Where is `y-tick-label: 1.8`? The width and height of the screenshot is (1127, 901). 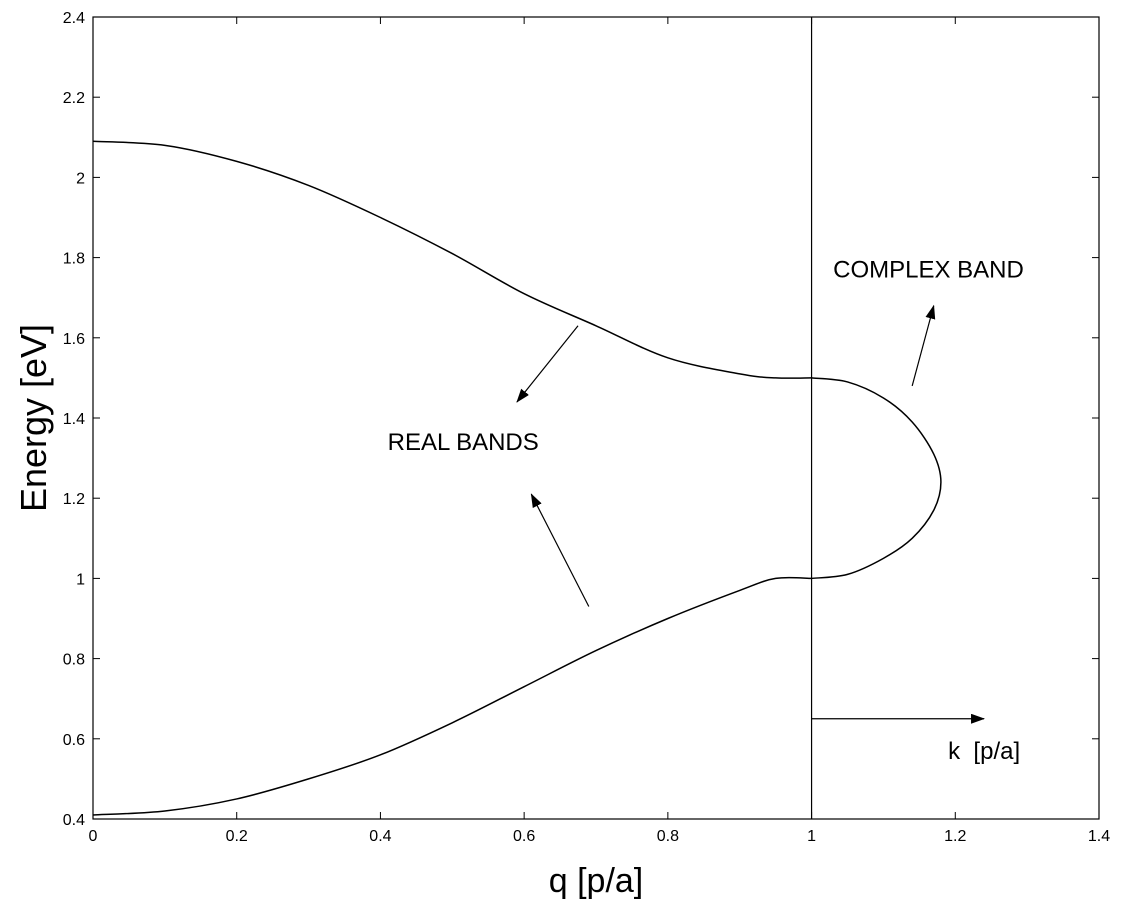 y-tick-label: 1.8 is located at coordinates (74, 259).